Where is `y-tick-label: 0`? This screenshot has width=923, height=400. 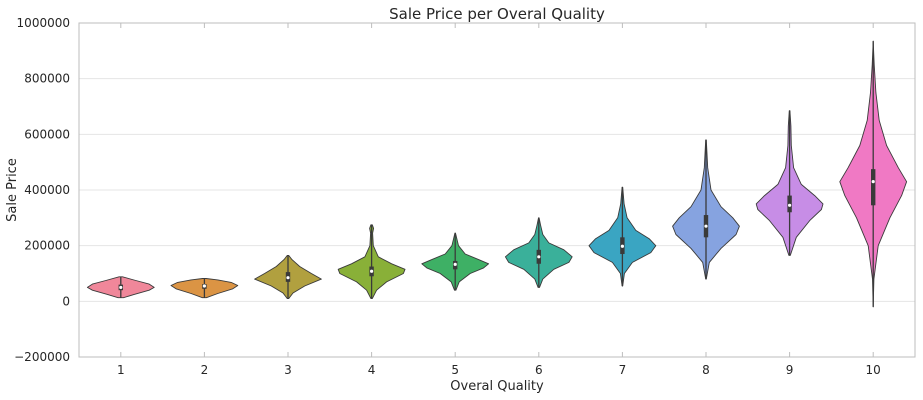
y-tick-label: 0 is located at coordinates (66, 301).